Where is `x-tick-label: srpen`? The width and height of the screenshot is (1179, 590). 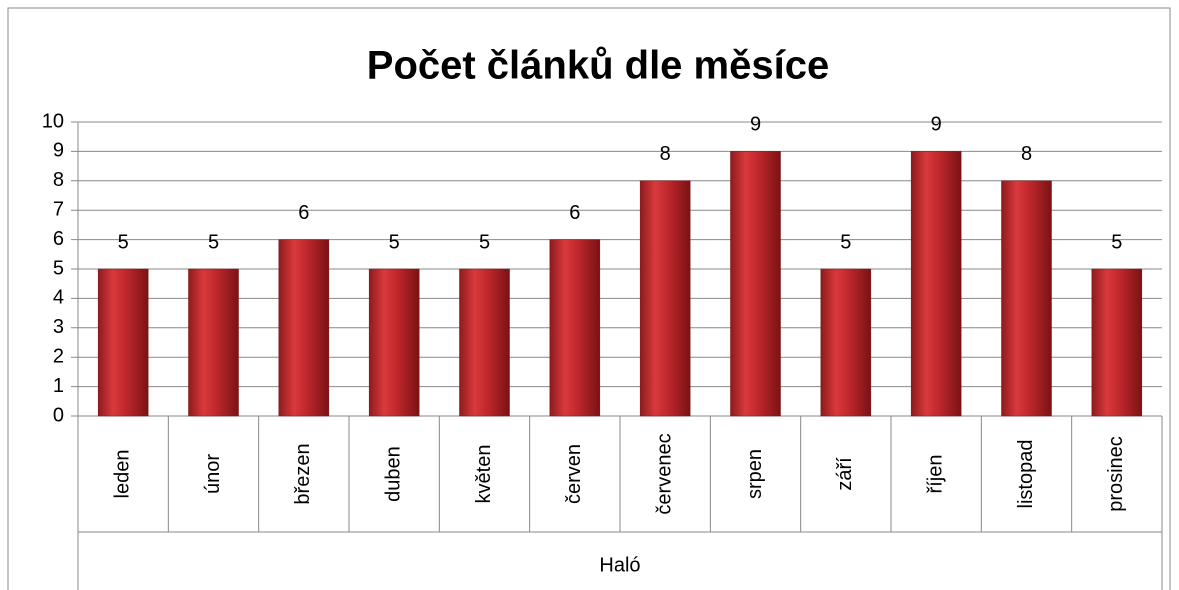
x-tick-label: srpen is located at coordinates (755, 474).